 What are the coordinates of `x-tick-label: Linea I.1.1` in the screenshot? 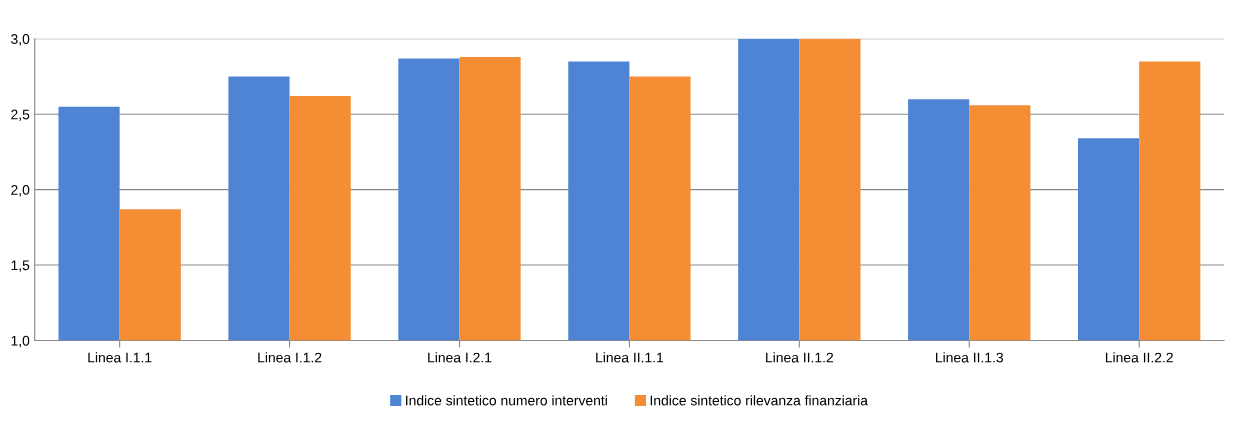 It's located at (120, 357).